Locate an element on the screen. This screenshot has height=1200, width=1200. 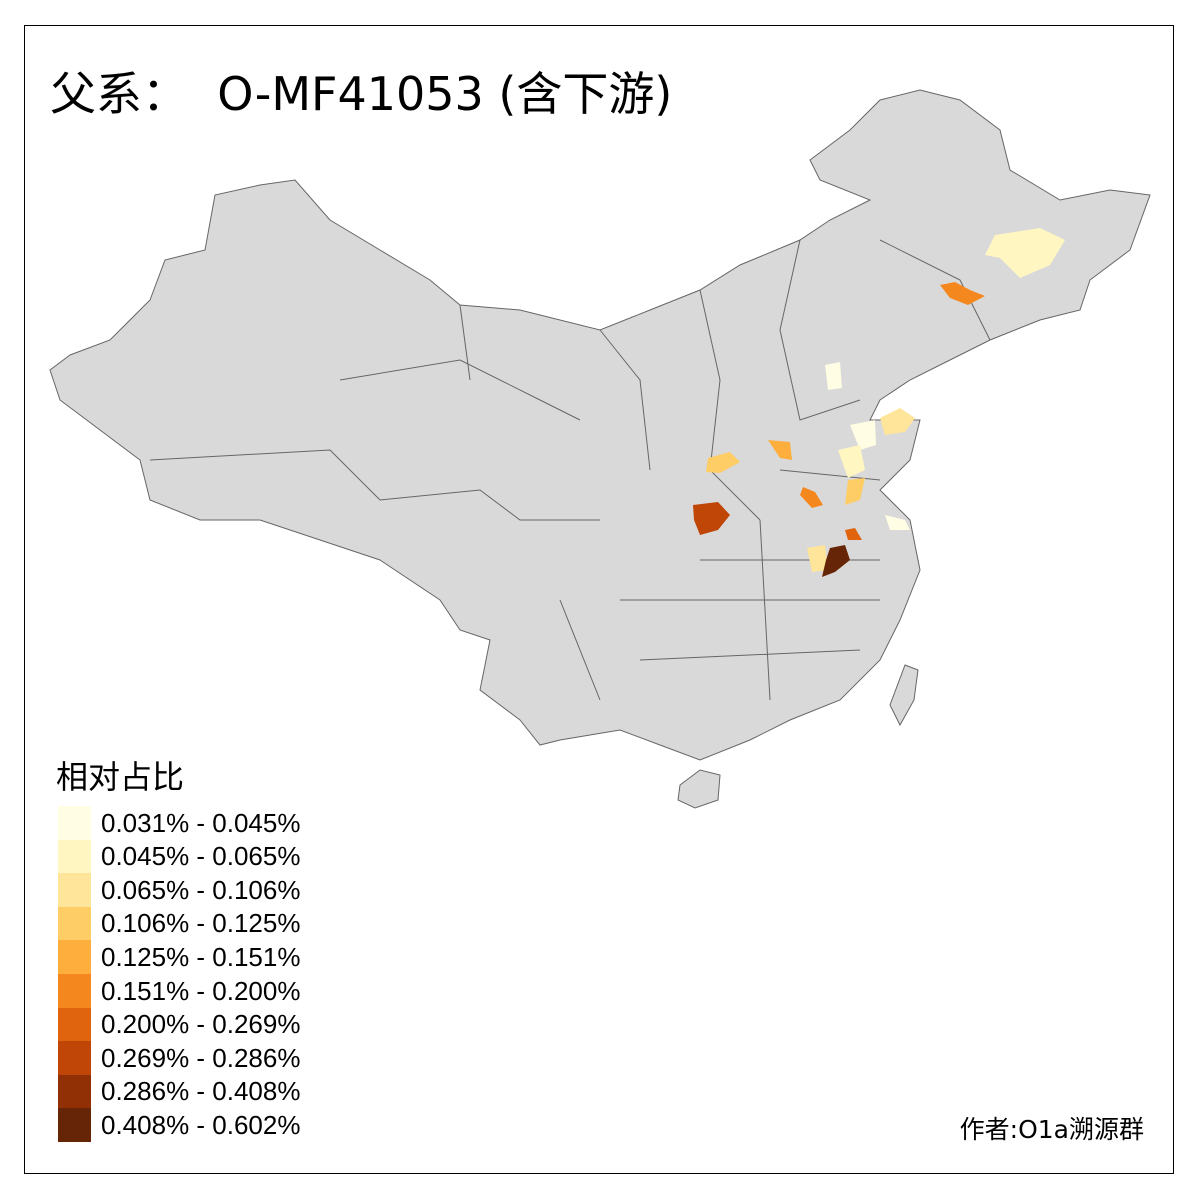
legend-item: 0.286% - 0.408% is located at coordinates (179, 1091).